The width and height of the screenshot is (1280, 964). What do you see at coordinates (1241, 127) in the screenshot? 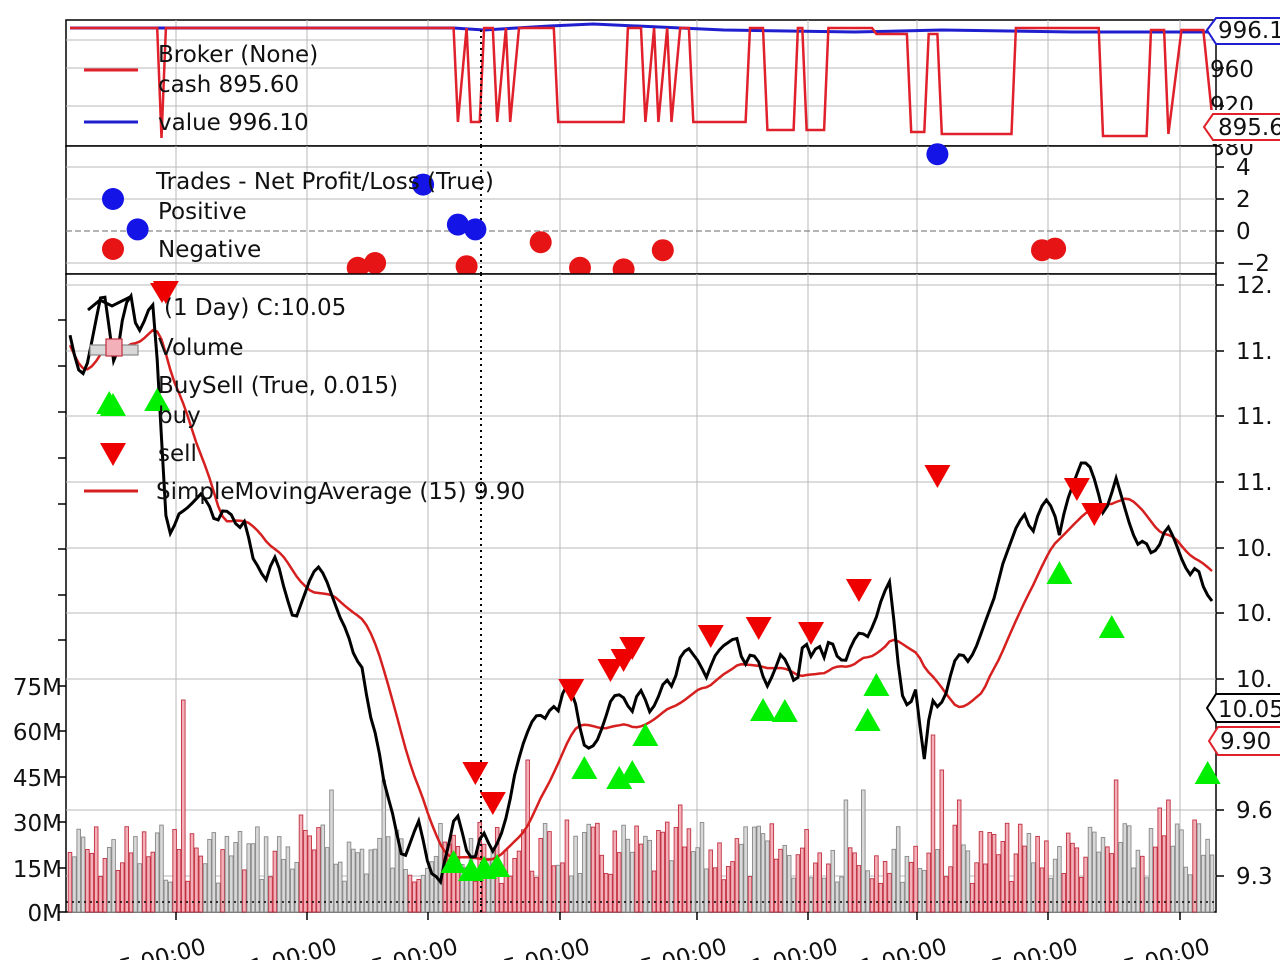
I see `cash-tag` at bounding box center [1241, 127].